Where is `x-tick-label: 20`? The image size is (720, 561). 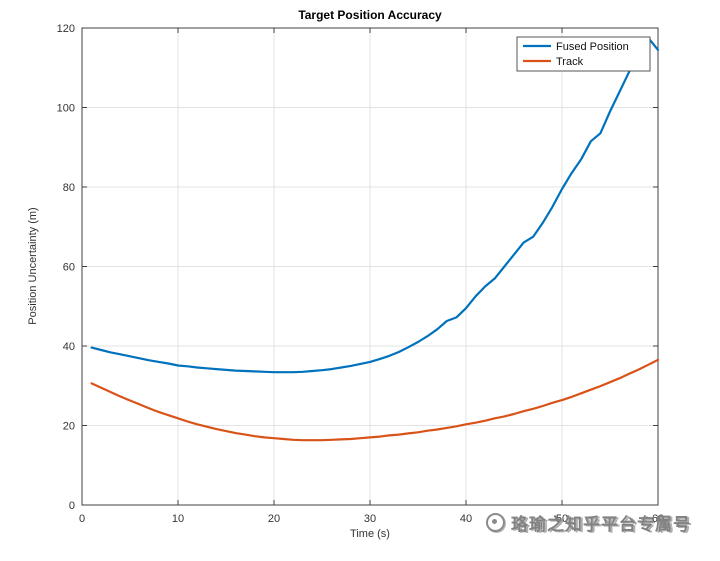
x-tick-label: 20 is located at coordinates (274, 519).